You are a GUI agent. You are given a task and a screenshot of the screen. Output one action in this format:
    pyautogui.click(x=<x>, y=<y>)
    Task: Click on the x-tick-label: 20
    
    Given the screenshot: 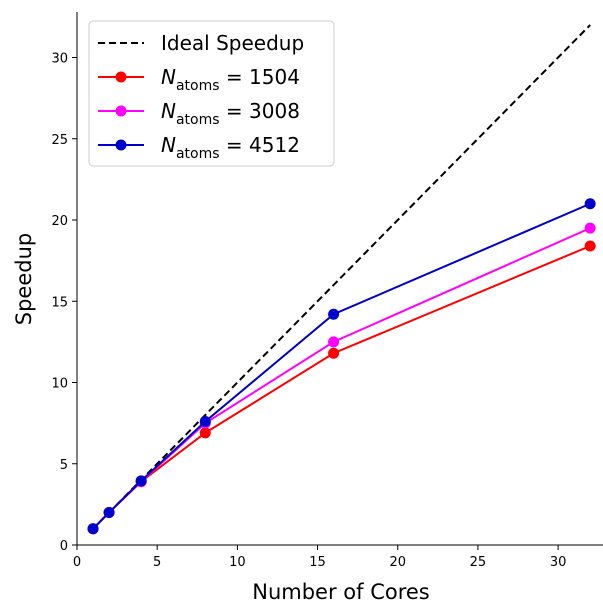 What is the action you would take?
    pyautogui.click(x=397, y=562)
    